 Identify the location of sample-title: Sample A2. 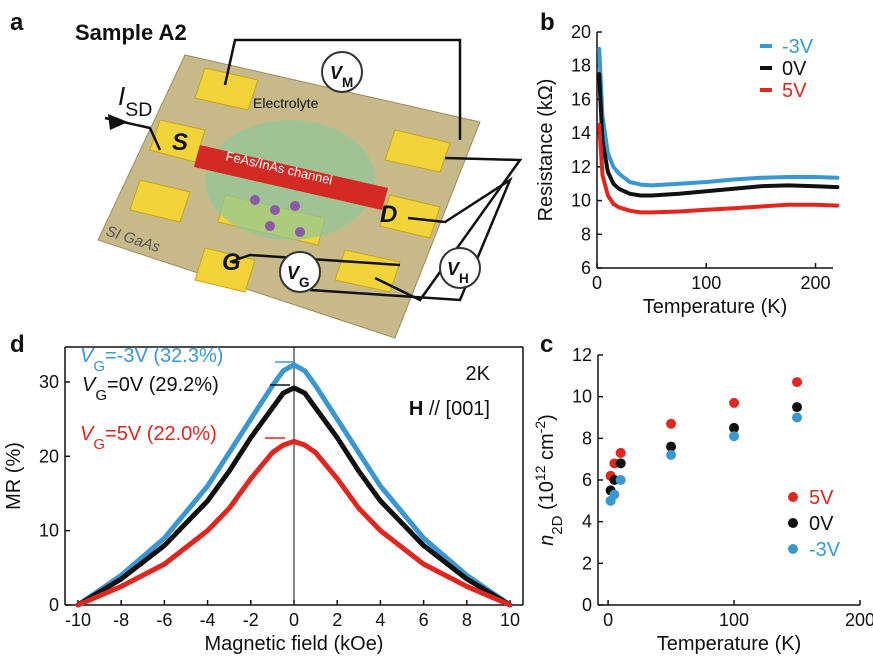
(131, 32).